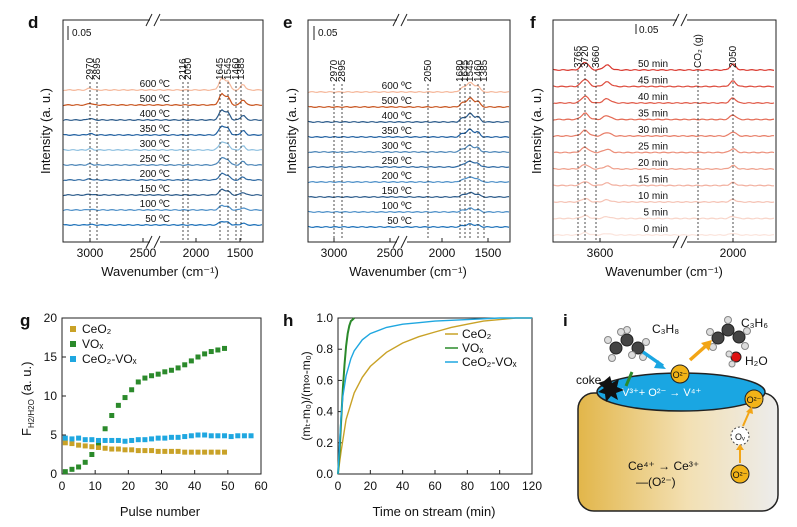 Image resolution: width=797 pixels, height=527 pixels. What do you see at coordinates (324, 474) in the screenshot?
I see `h-y-tick-label-0: 0.0` at bounding box center [324, 474].